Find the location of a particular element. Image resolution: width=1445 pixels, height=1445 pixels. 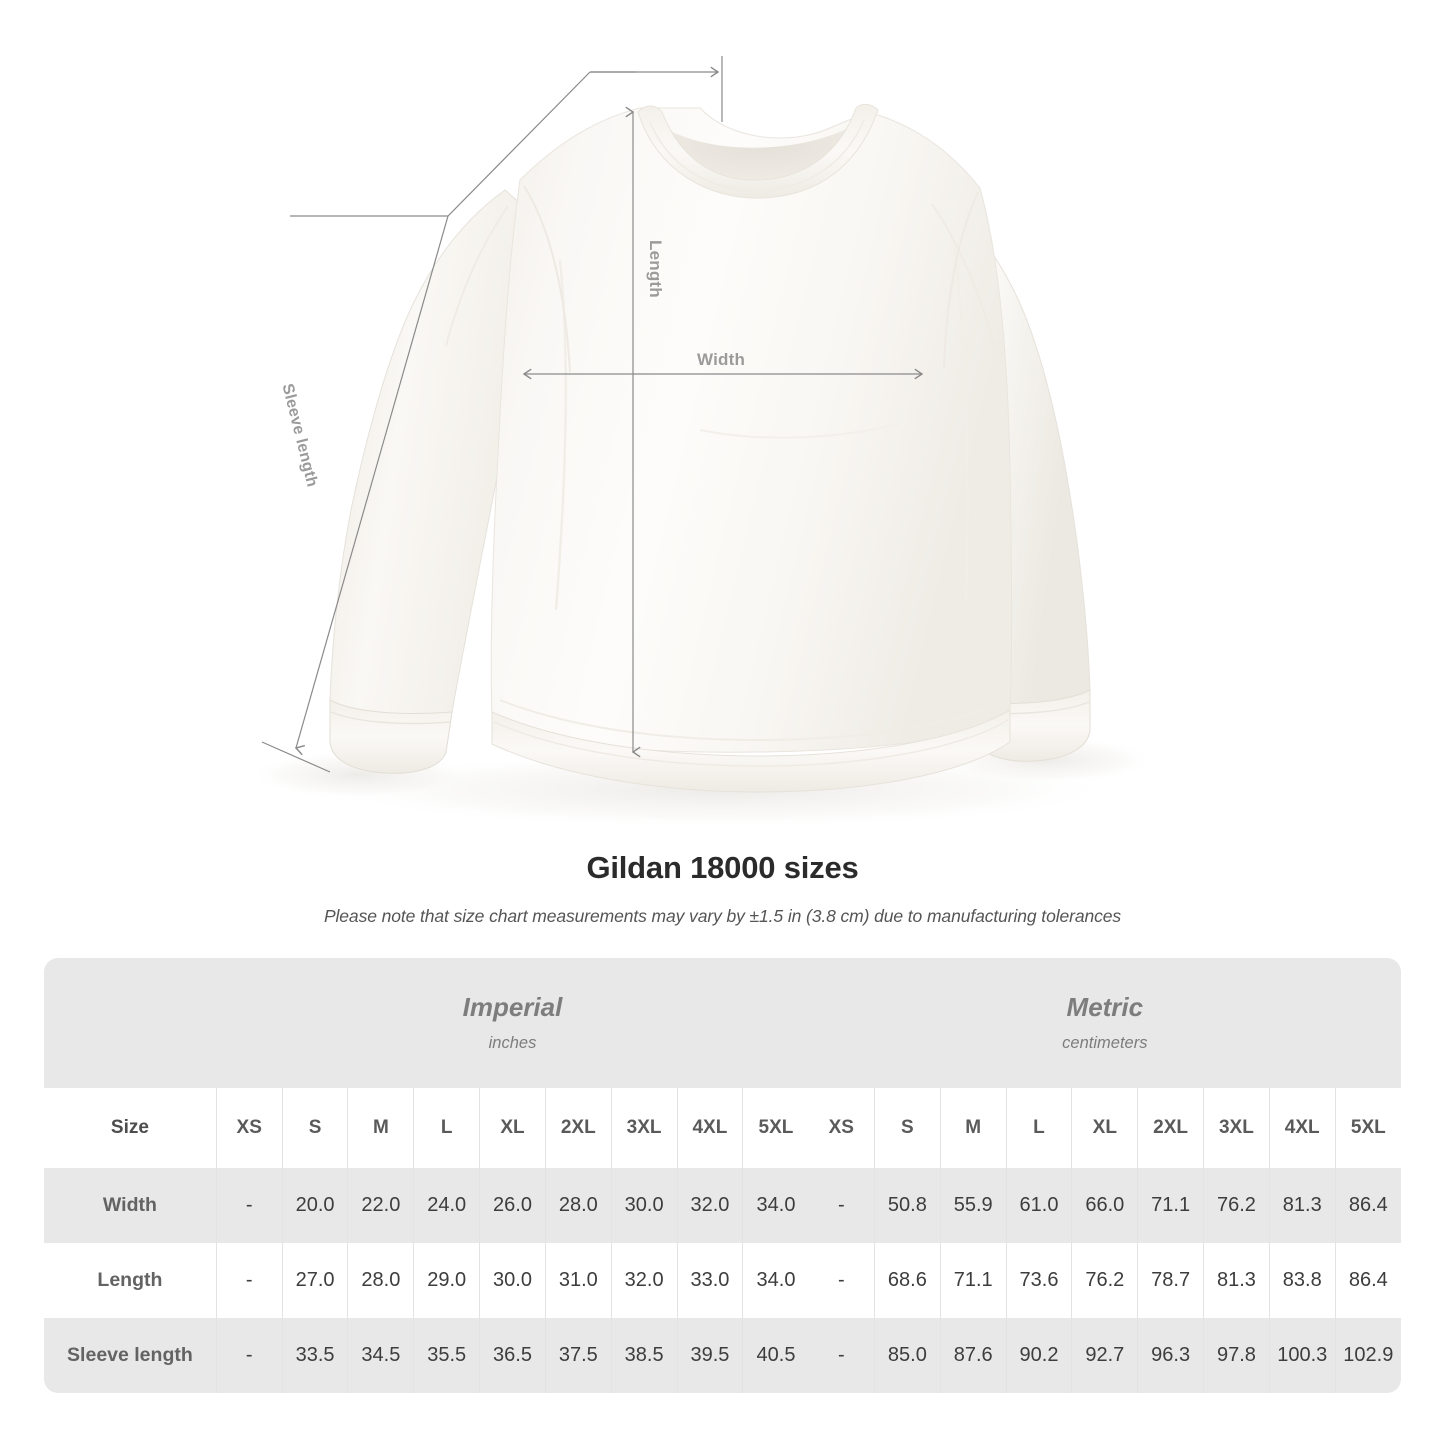

cell-width-metric-s: 50.8 is located at coordinates (907, 1205).